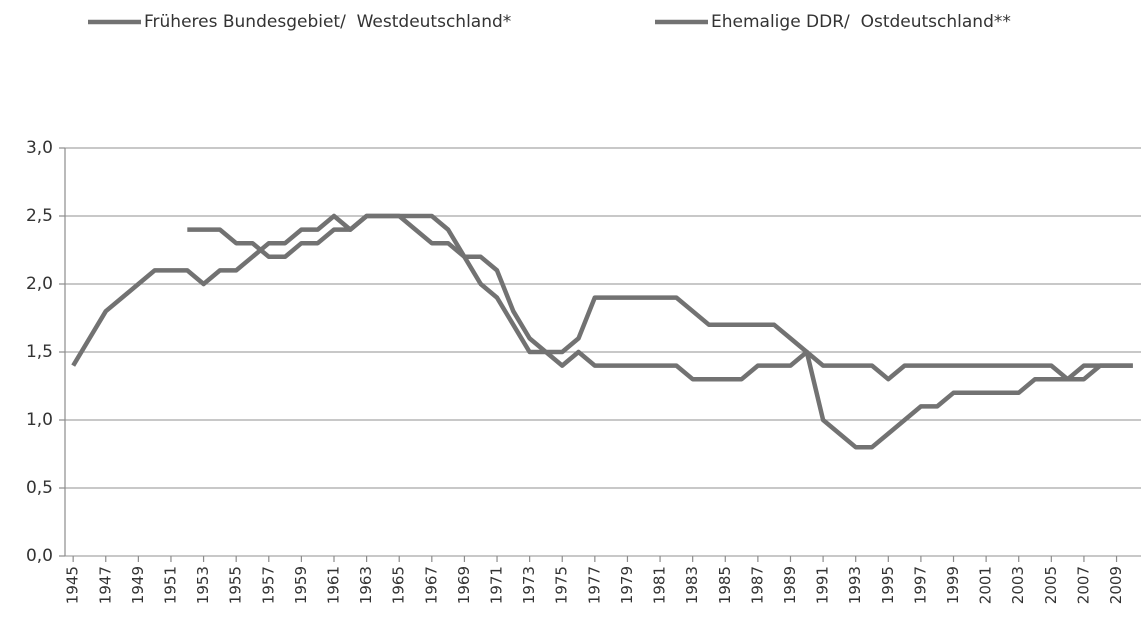 This screenshot has height=624, width=1142. Describe the element at coordinates (73, 585) in the screenshot. I see `x-tick-label: 1945` at that location.